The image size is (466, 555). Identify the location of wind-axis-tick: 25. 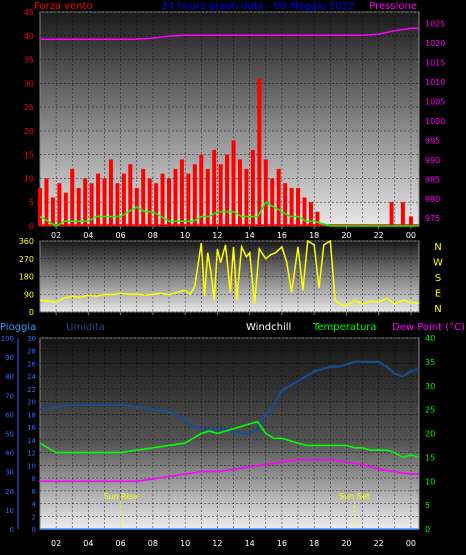
(29, 107).